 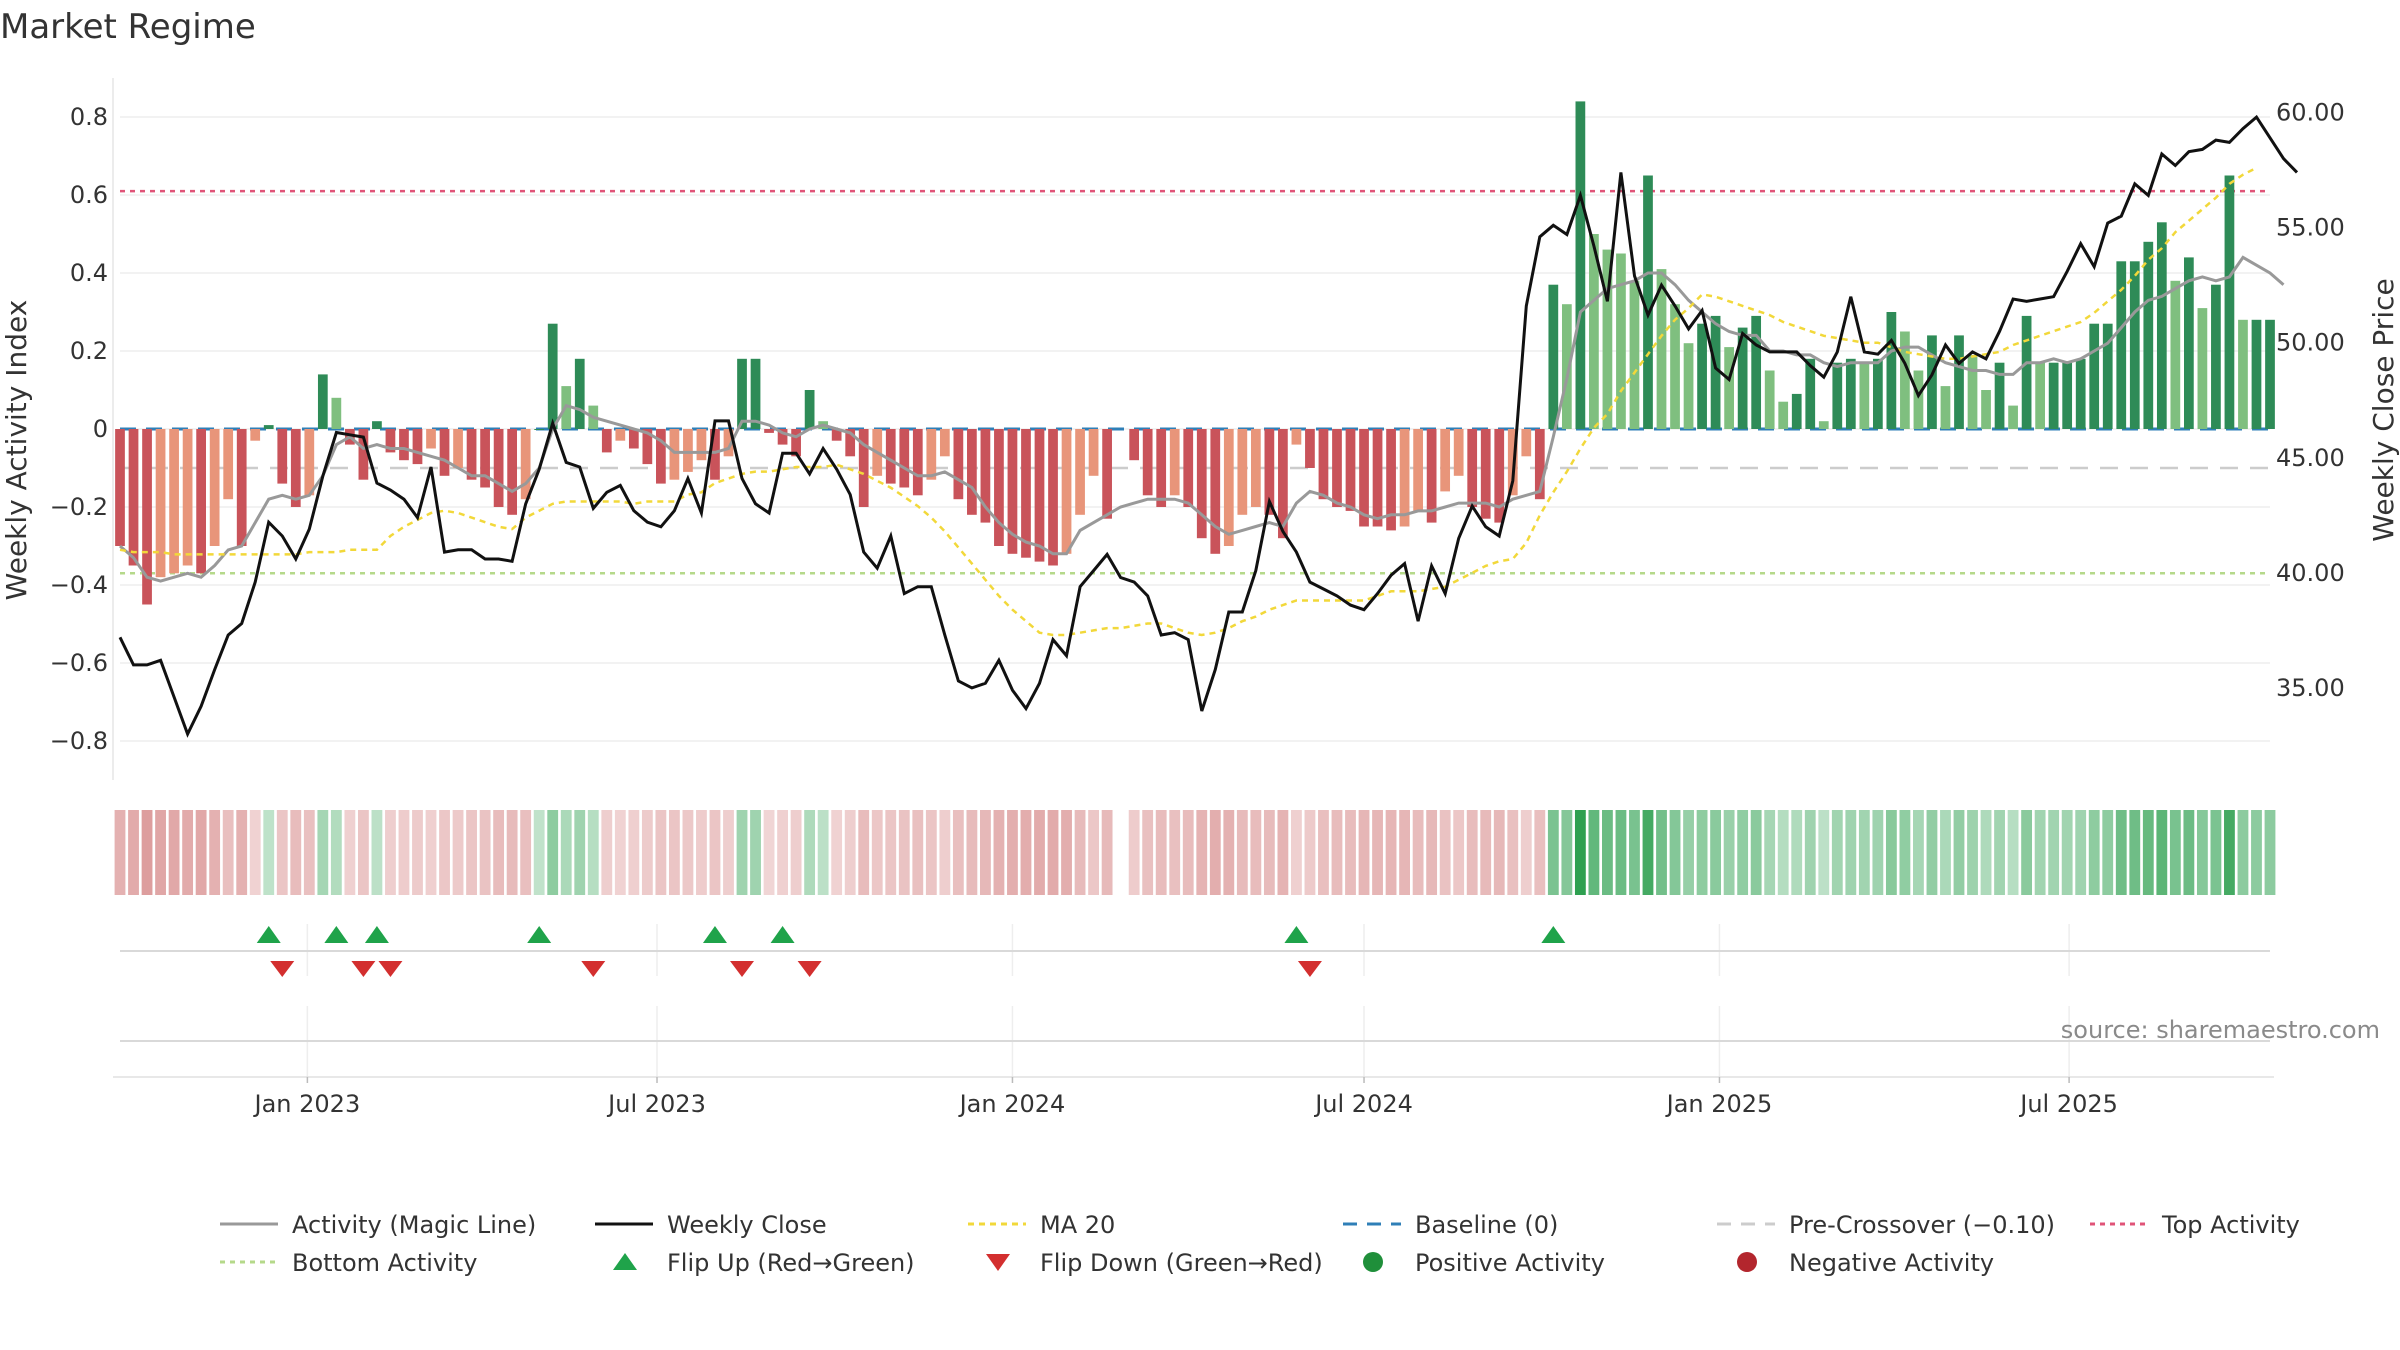 I want to click on legend-label: Top Activity, so click(x=2230, y=1225).